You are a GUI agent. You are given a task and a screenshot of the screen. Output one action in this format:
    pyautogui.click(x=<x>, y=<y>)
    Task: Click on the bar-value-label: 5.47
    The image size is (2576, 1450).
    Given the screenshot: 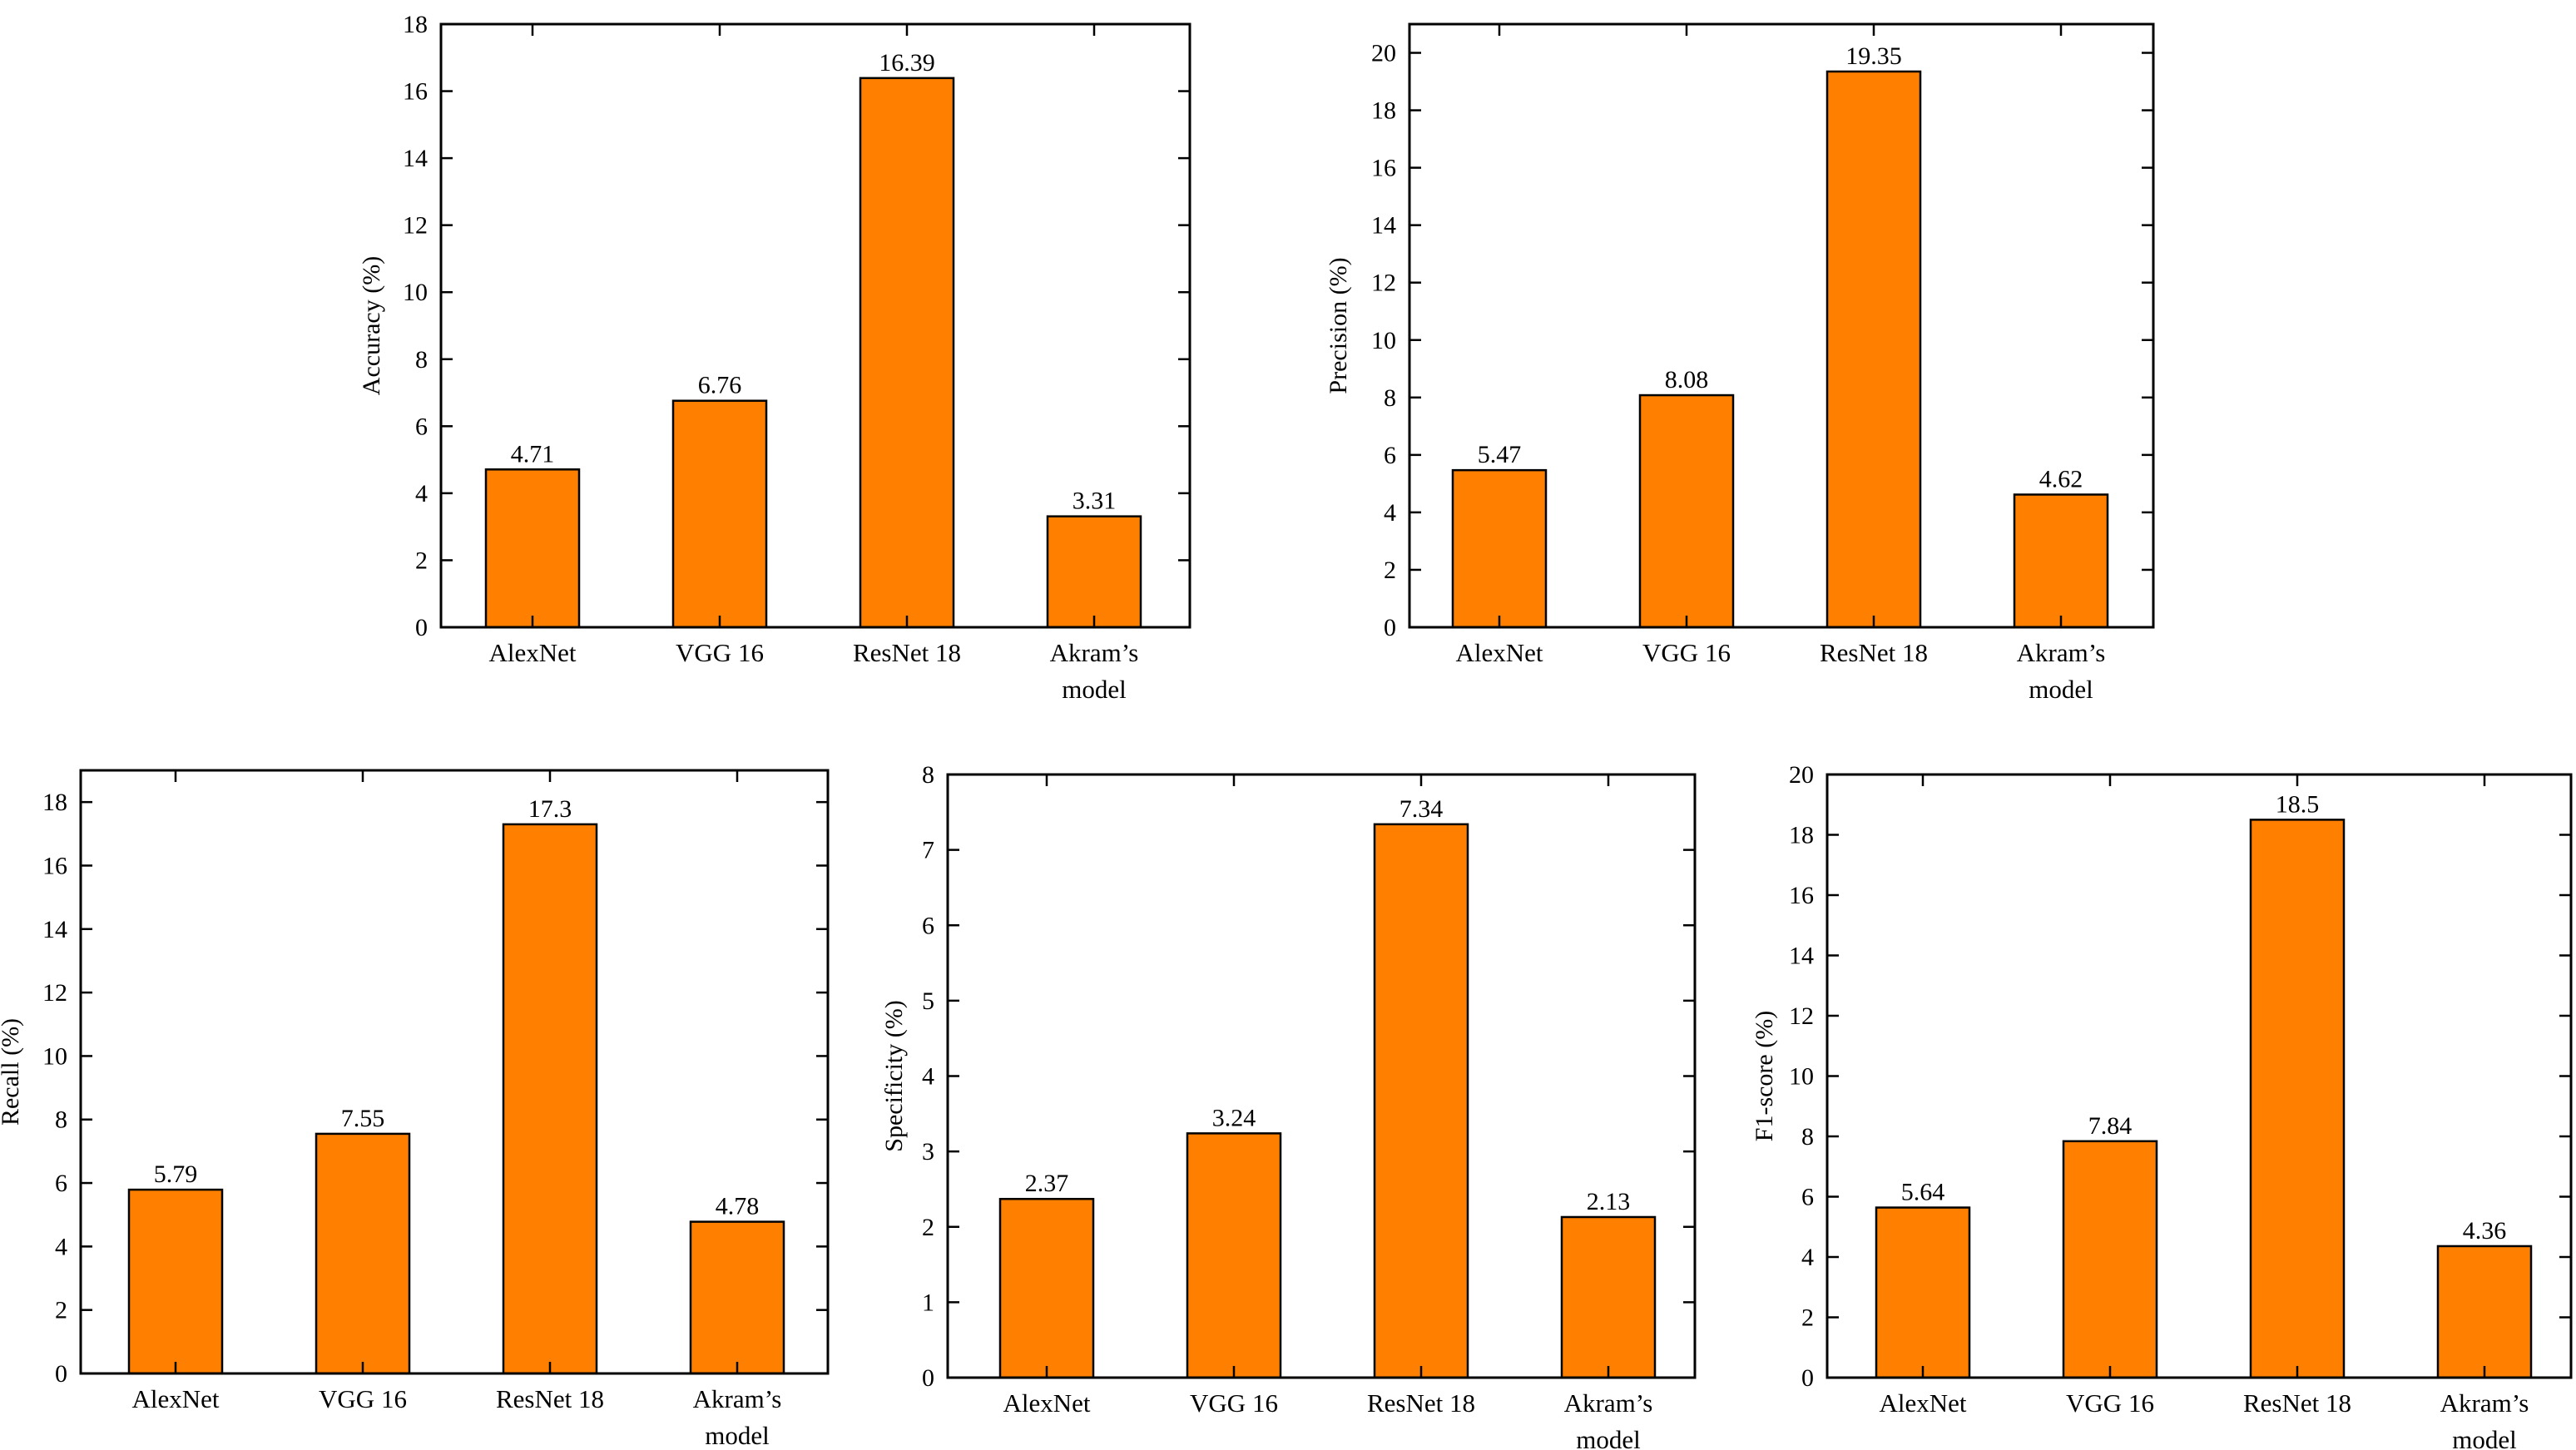 What is the action you would take?
    pyautogui.click(x=1500, y=455)
    